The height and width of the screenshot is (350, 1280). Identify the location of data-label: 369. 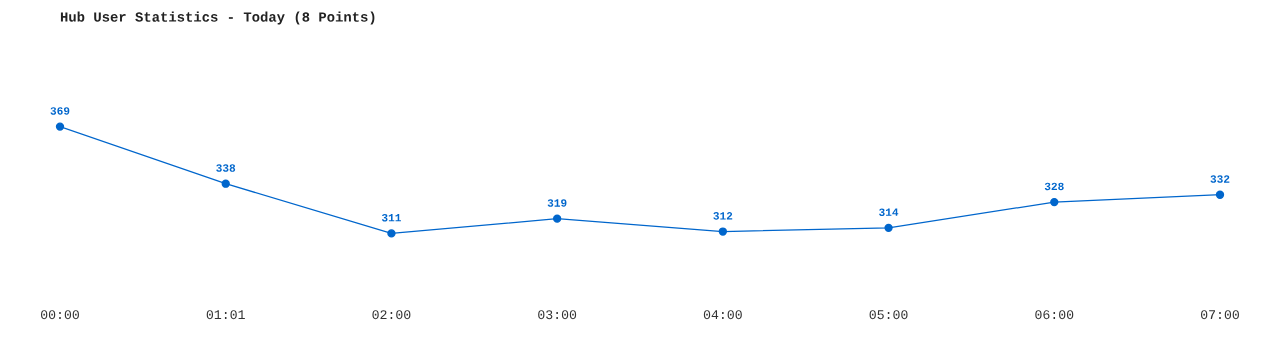
(60, 111).